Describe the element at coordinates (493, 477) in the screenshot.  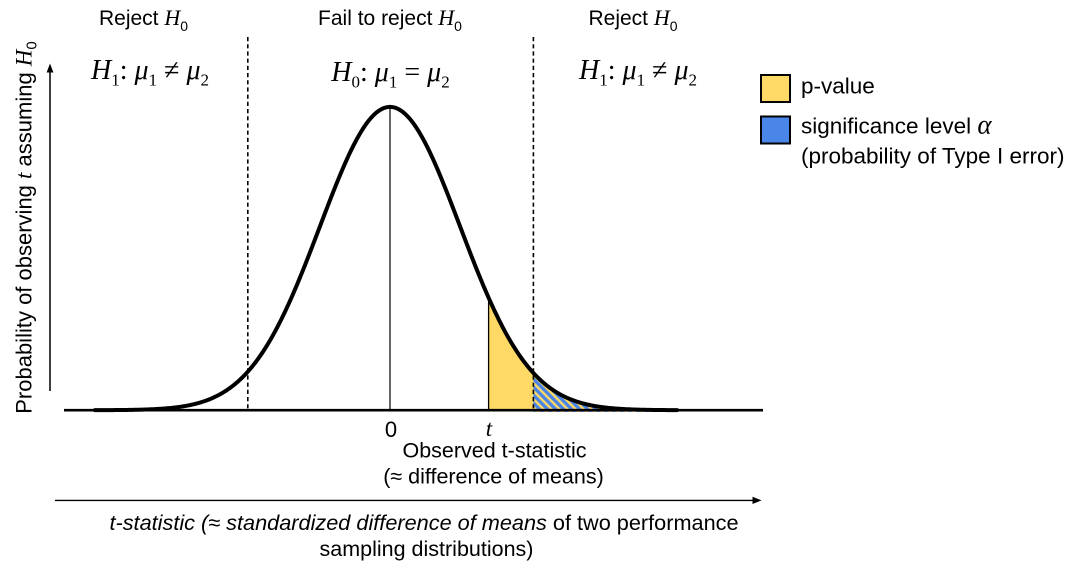
I see `svg-text: (≈ difference of means)` at that location.